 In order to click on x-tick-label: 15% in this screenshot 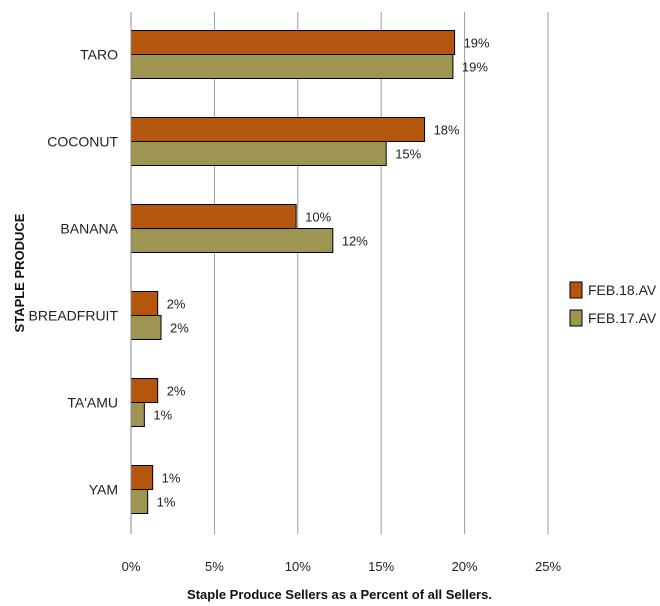, I will do `click(381, 566)`.